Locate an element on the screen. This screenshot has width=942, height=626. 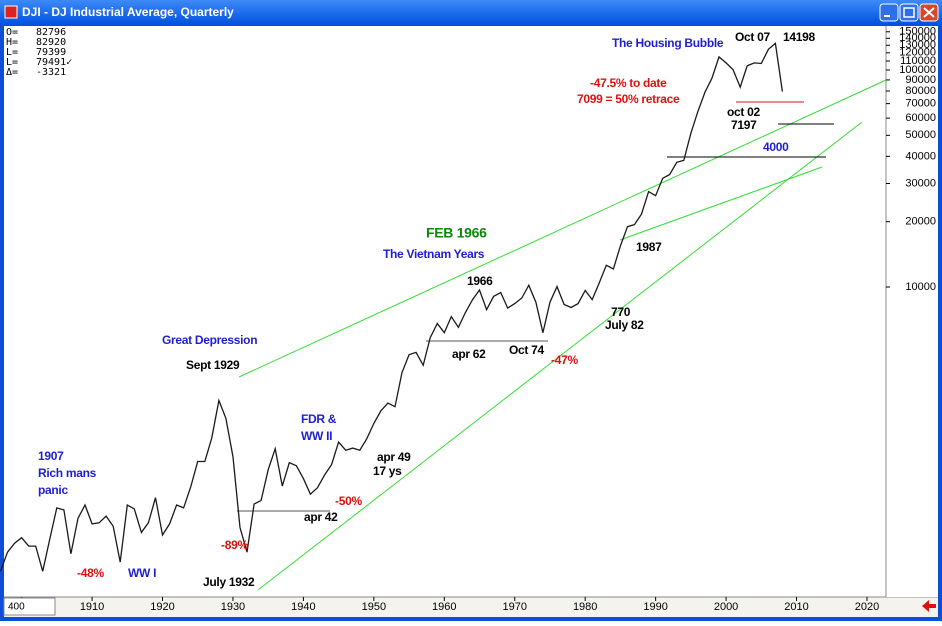
annotation: WW II is located at coordinates (316, 436).